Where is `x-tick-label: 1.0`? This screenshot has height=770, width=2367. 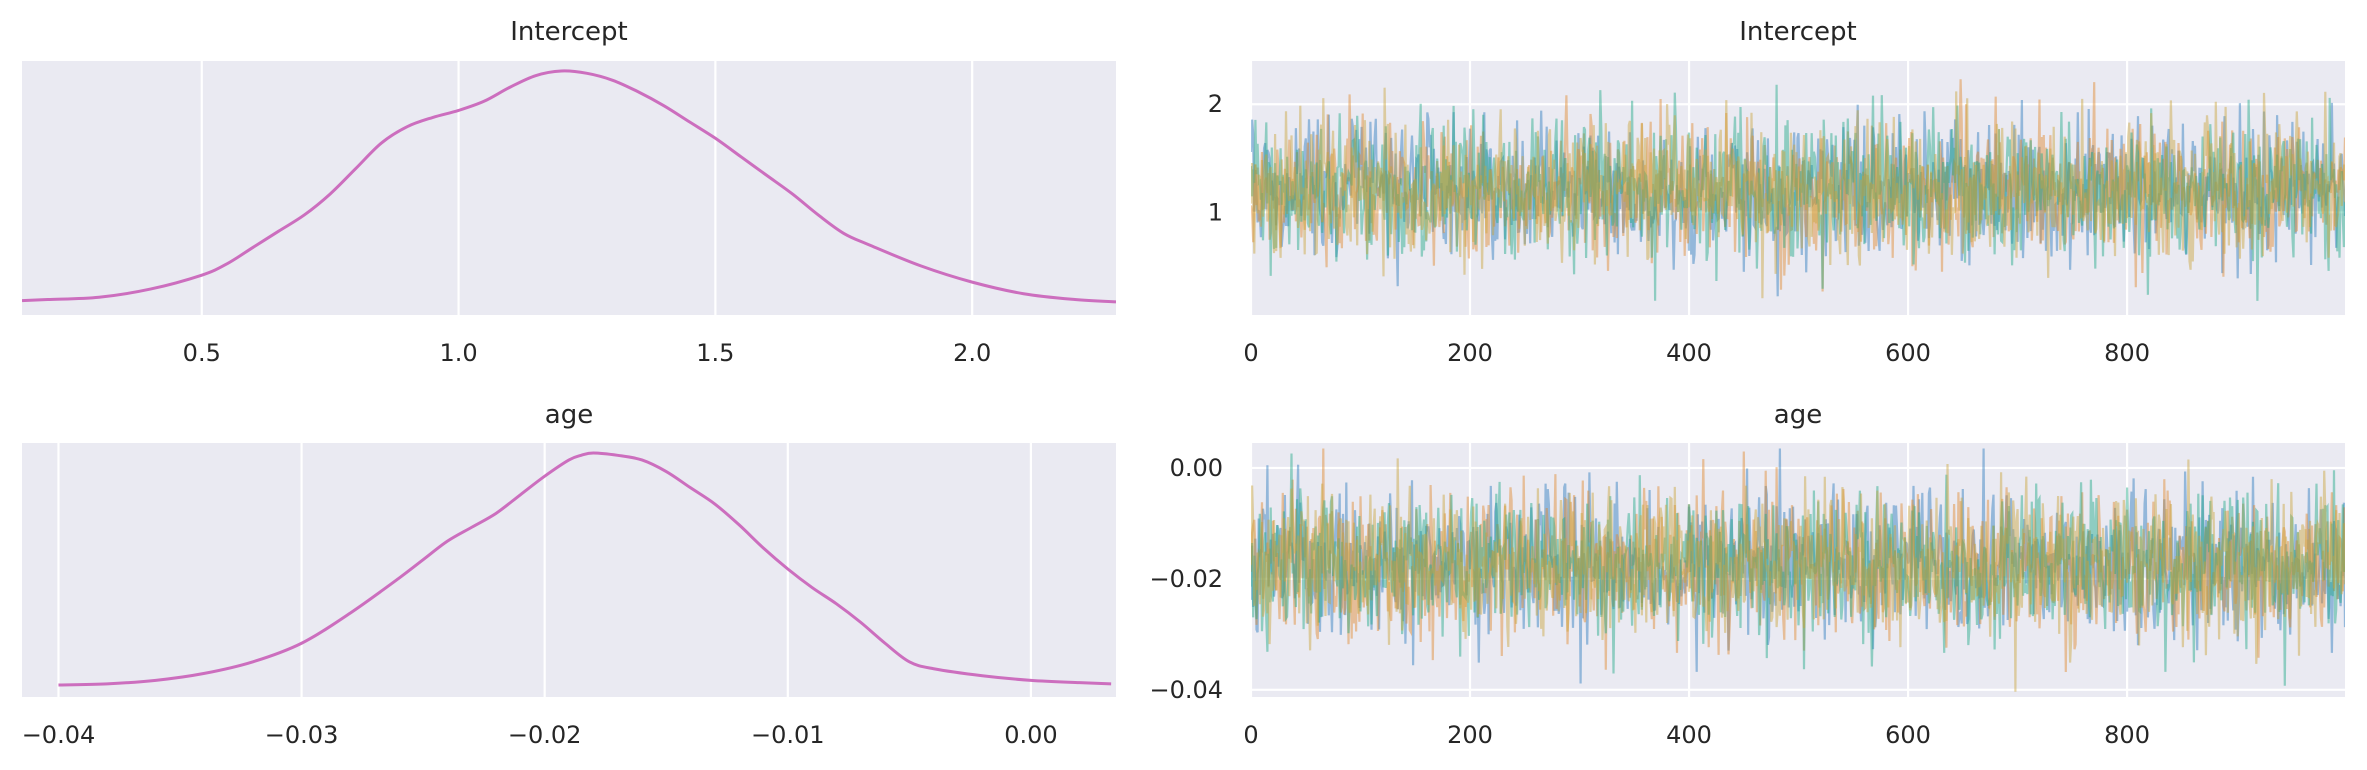
x-tick-label: 1.0 is located at coordinates (458, 353).